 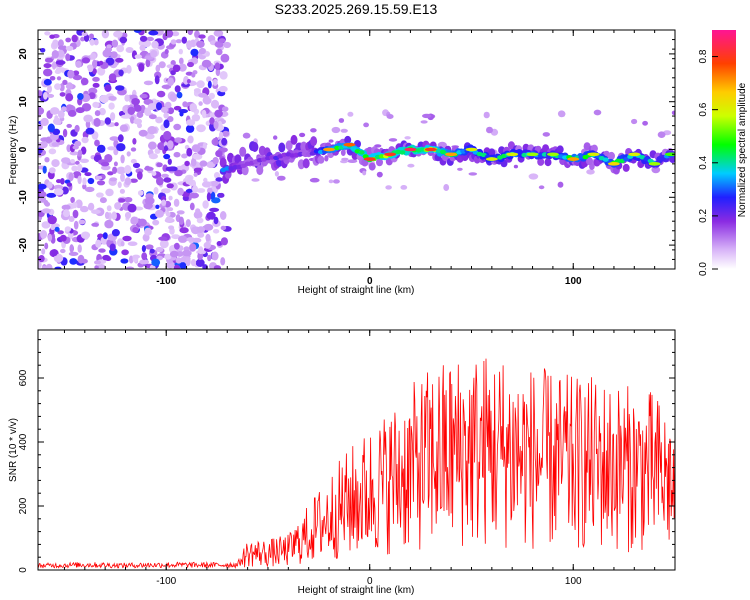 I want to click on y-tick-label: 10, so click(x=23, y=102).